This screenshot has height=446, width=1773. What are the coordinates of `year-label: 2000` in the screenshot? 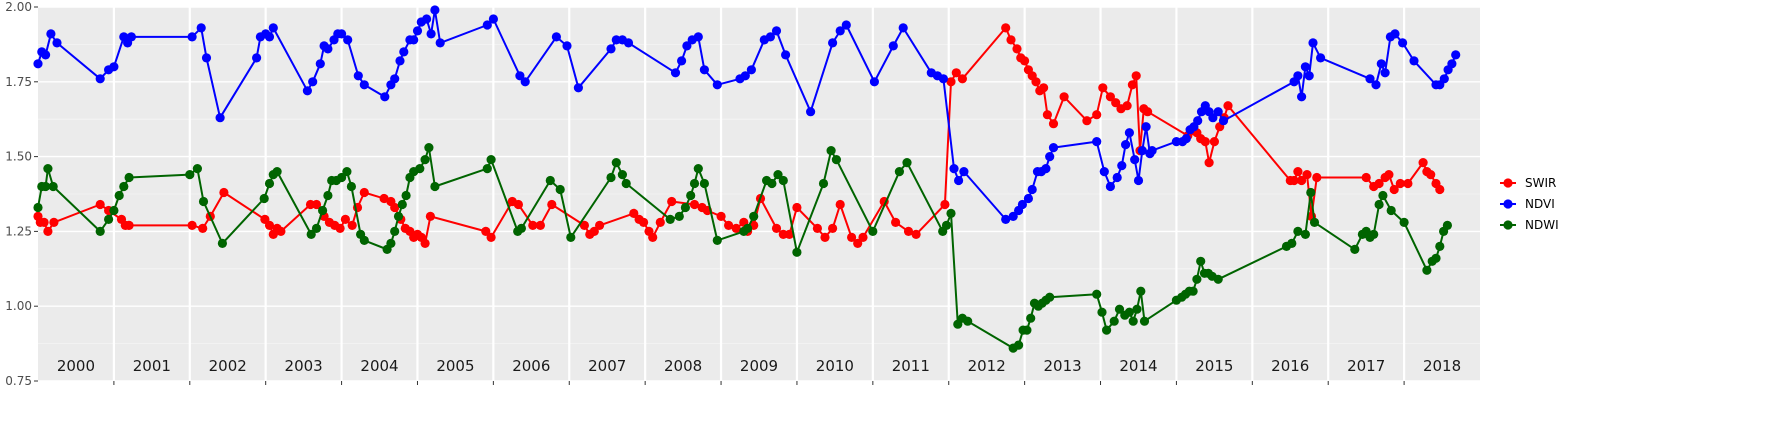 It's located at (76, 366).